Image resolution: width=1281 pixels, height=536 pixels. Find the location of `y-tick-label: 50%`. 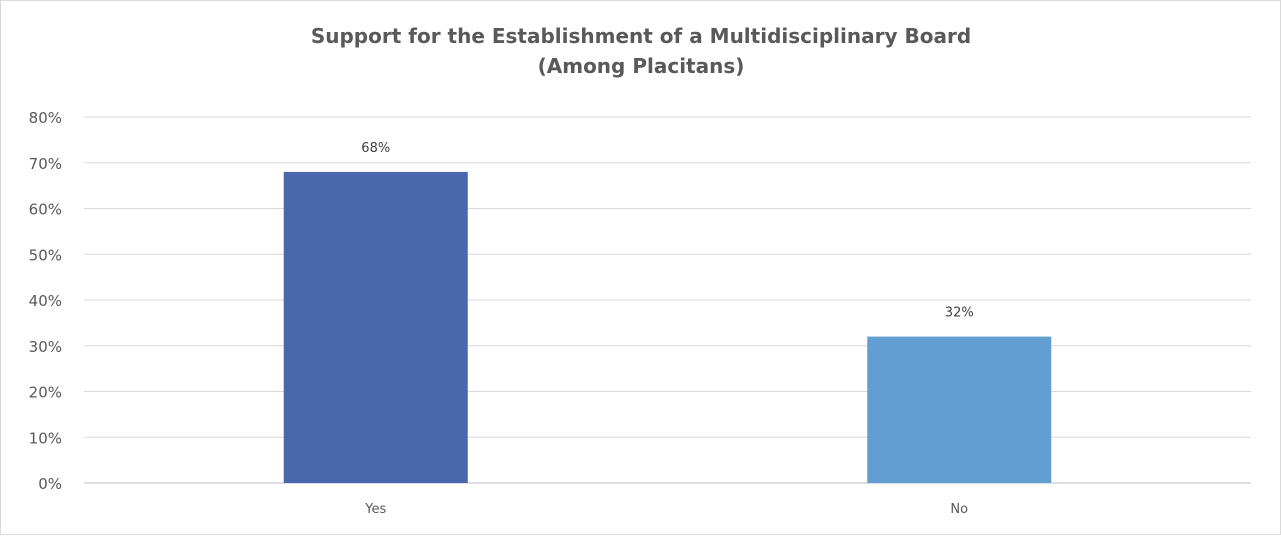

y-tick-label: 50% is located at coordinates (45, 255).